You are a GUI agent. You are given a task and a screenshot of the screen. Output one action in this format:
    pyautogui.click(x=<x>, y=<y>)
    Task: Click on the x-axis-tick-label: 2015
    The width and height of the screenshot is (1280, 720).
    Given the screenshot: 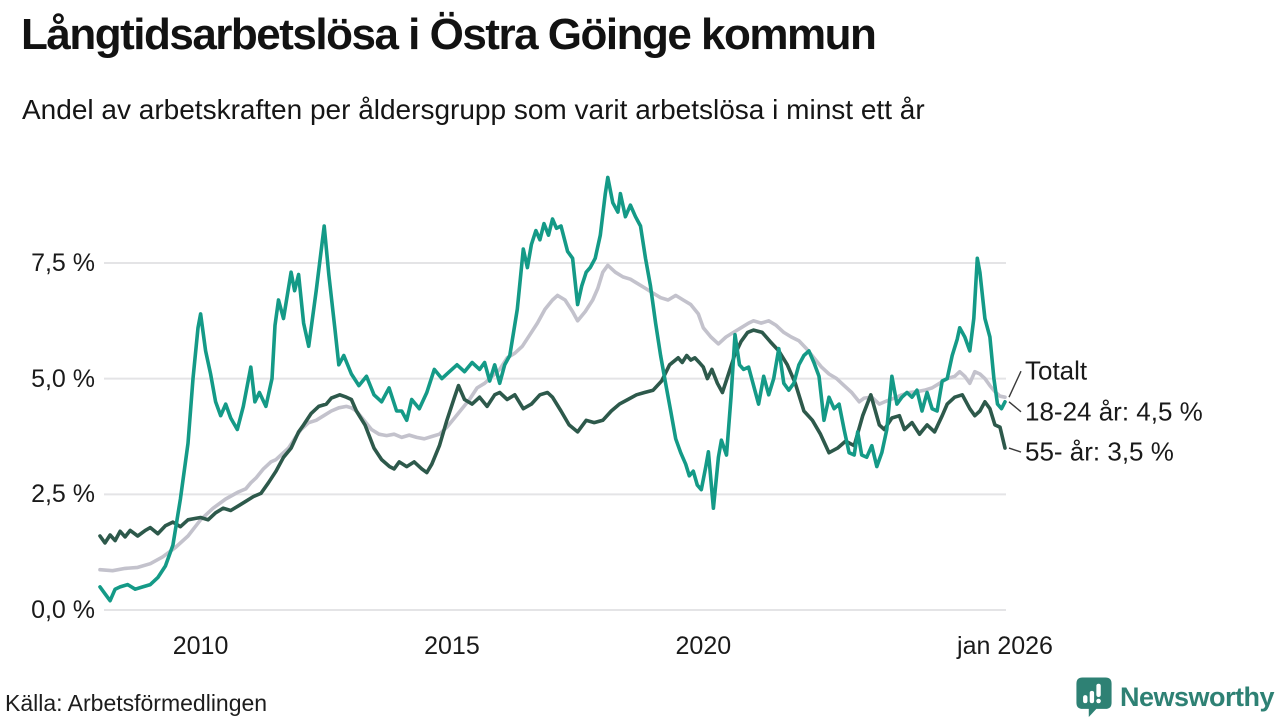 What is the action you would take?
    pyautogui.click(x=452, y=646)
    